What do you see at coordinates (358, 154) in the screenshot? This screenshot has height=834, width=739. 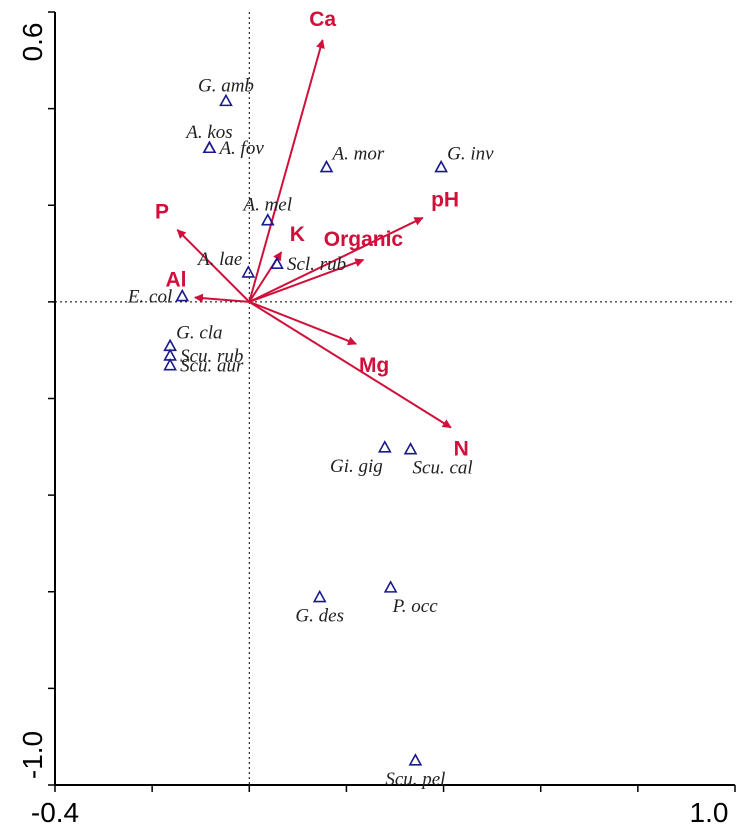 I see `species-label-a-mor: A. mor` at bounding box center [358, 154].